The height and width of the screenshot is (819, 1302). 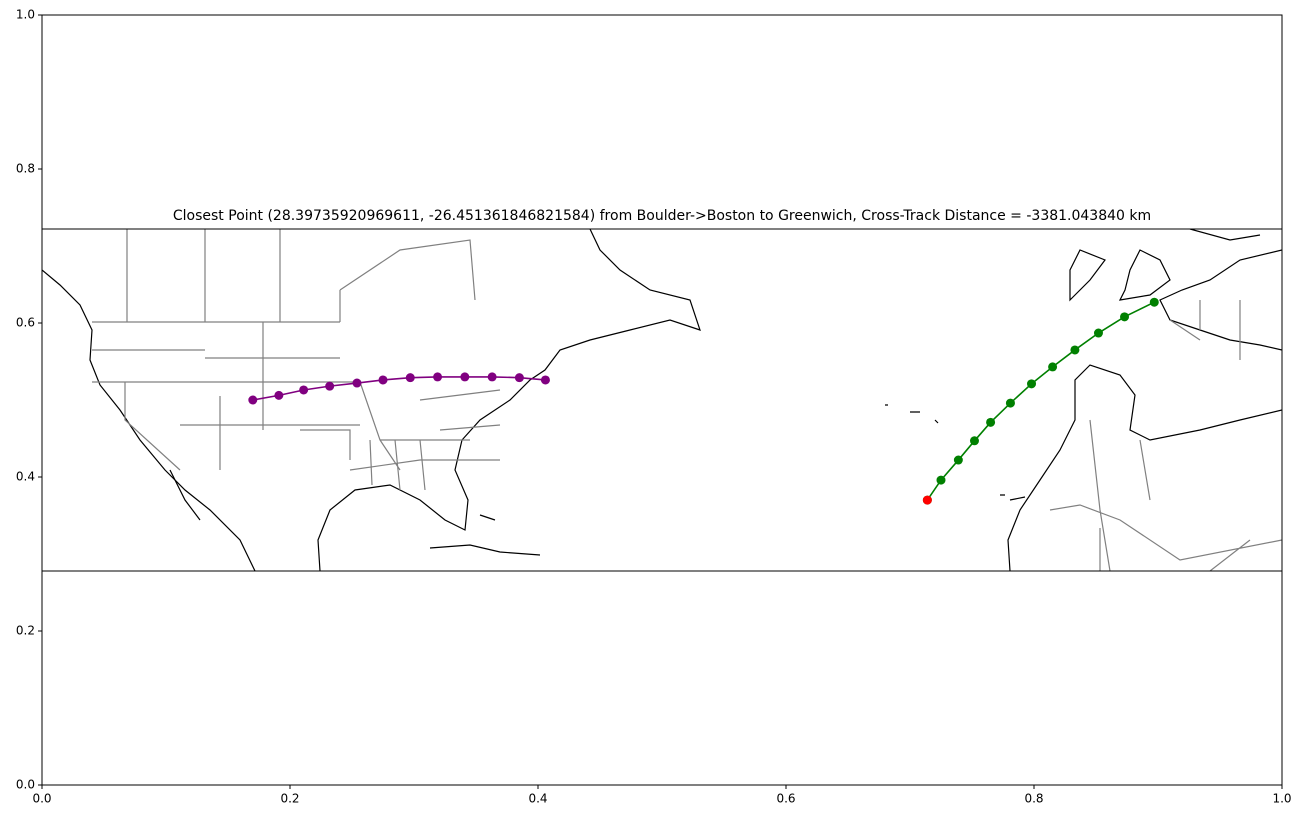 What do you see at coordinates (1033, 799) in the screenshot?
I see `x-tick-label: 0.8` at bounding box center [1033, 799].